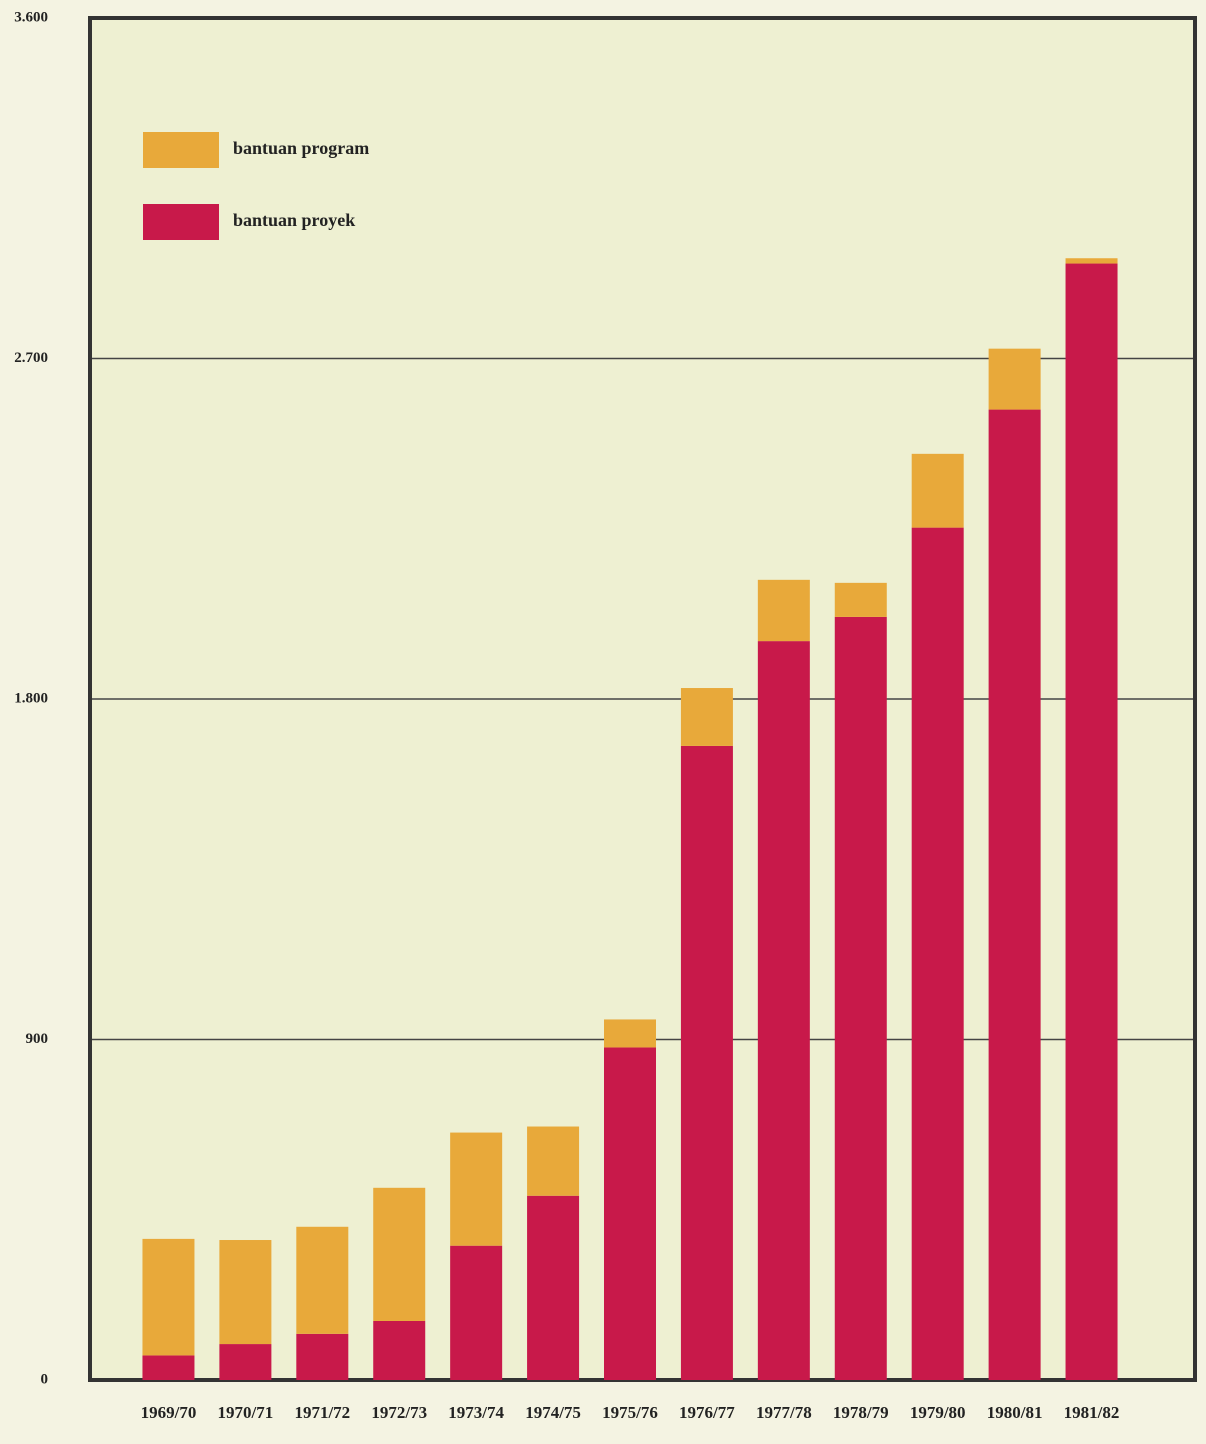 Image resolution: width=1206 pixels, height=1444 pixels. Describe the element at coordinates (31, 17) in the screenshot. I see `y-tick-label: 3.600` at that location.